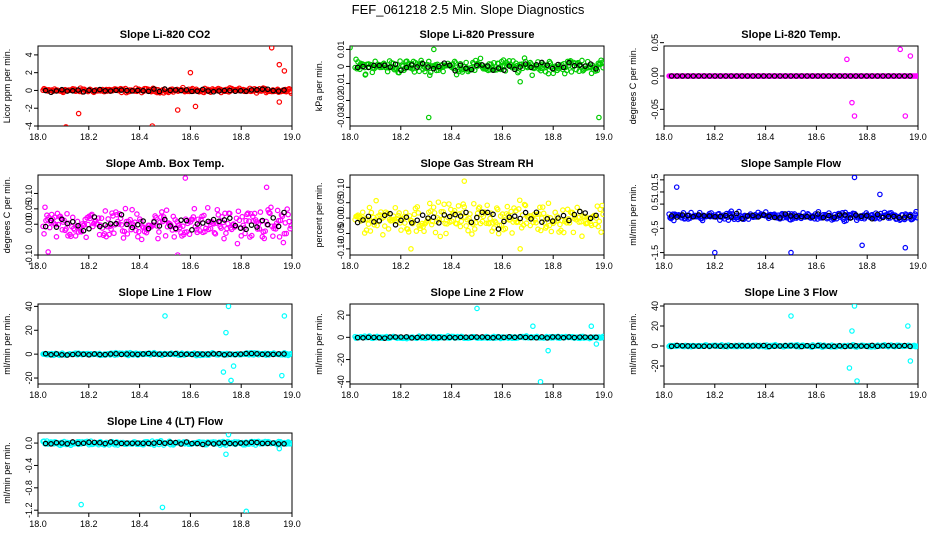  I want to click on x-tick-label: 18.2, so click(89, 395).